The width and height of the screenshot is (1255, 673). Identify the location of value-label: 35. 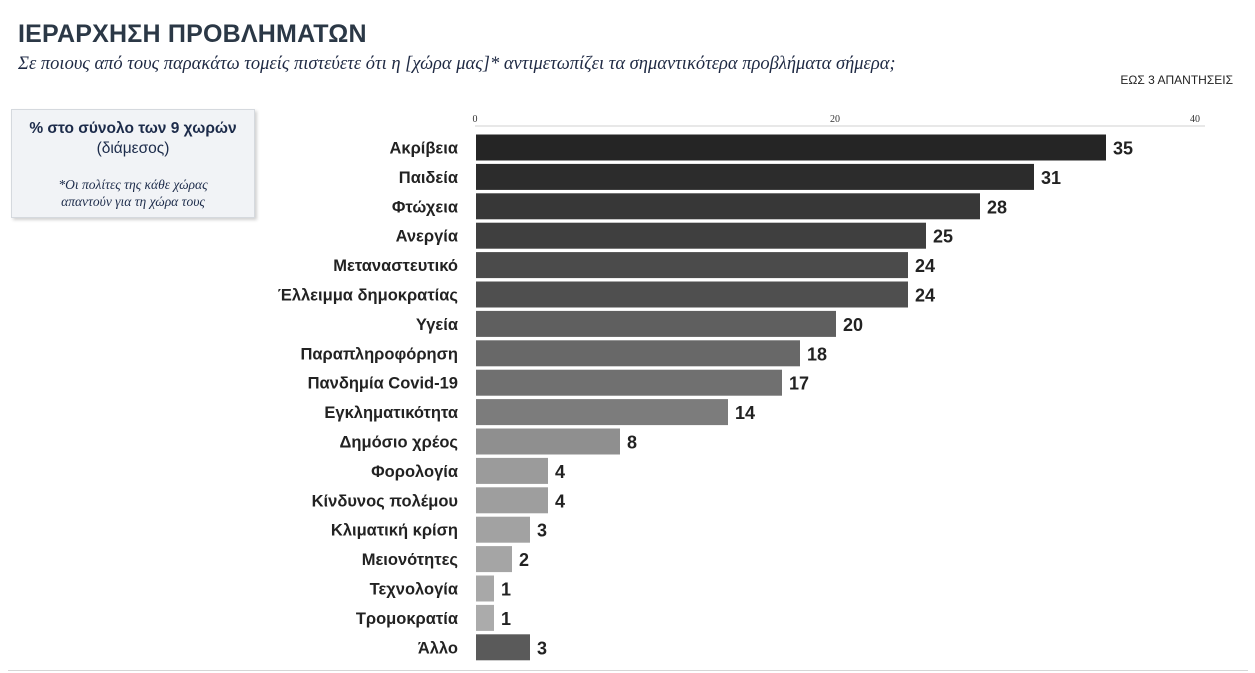
(1123, 149).